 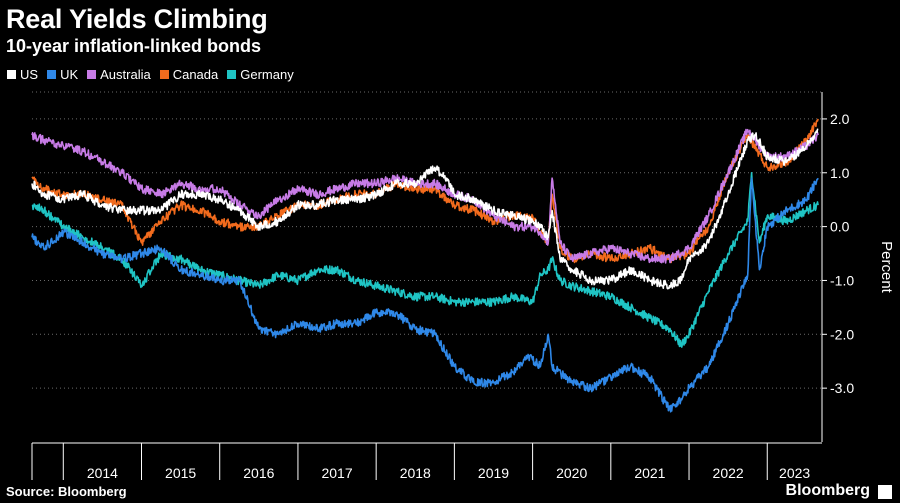 I want to click on legend-label: Canada, so click(x=195, y=74).